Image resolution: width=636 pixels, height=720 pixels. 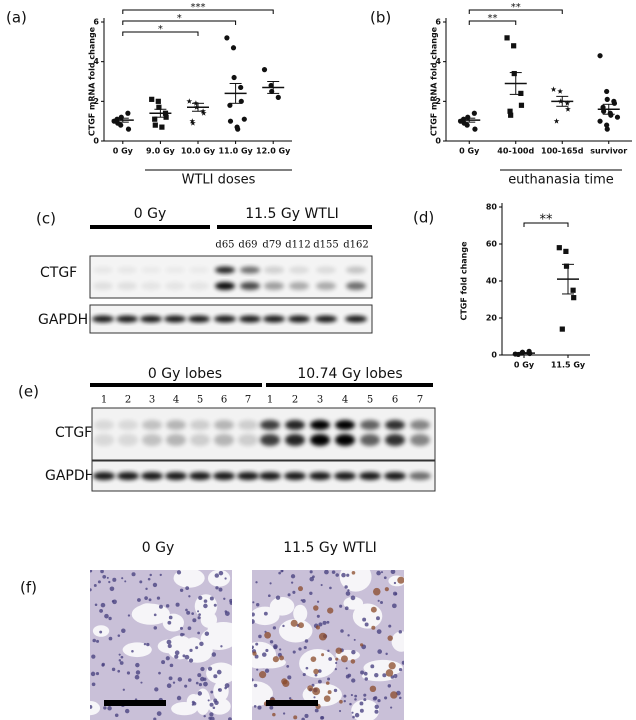 I want to click on group-label: 0 Gy lobes, so click(x=185, y=374).